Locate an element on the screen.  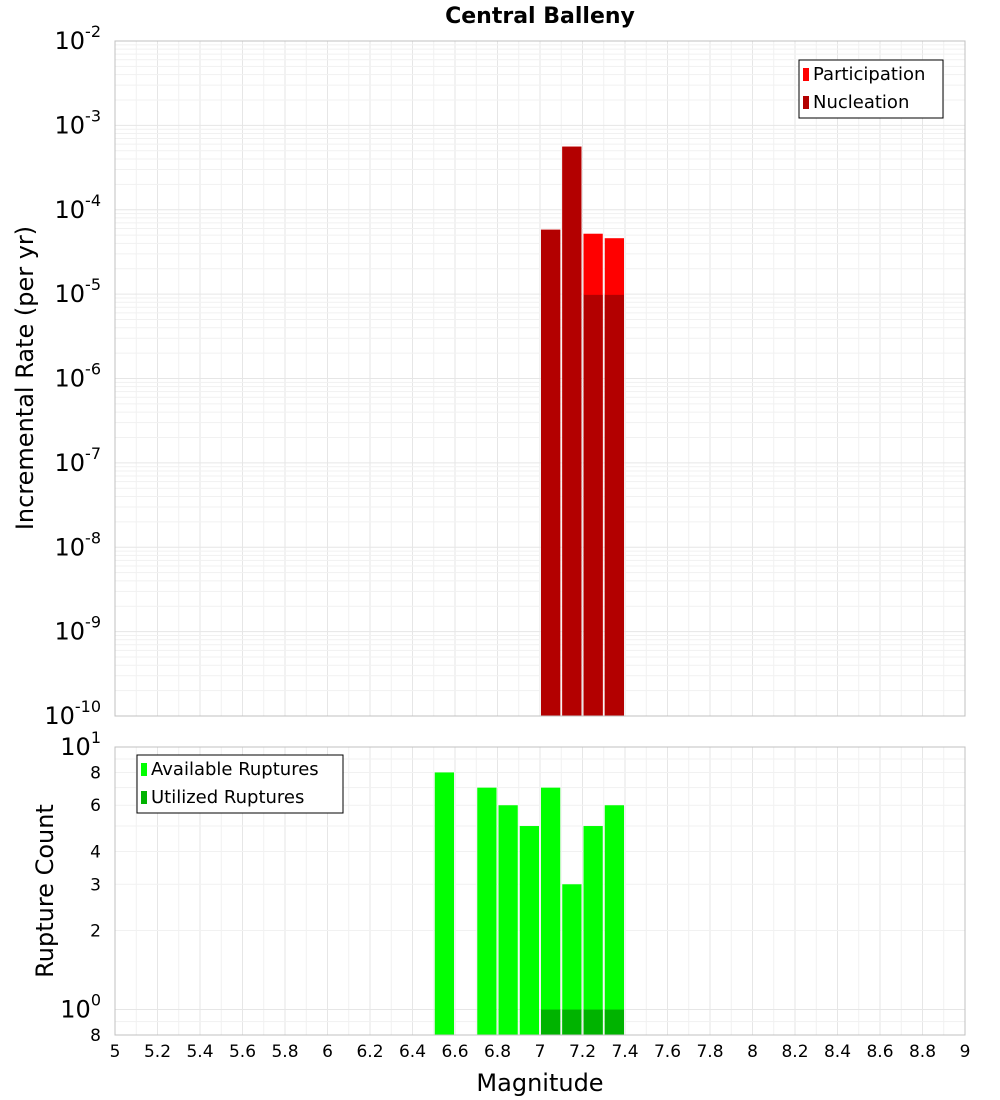
legend: Participation Nucleation is located at coordinates (871, 89).